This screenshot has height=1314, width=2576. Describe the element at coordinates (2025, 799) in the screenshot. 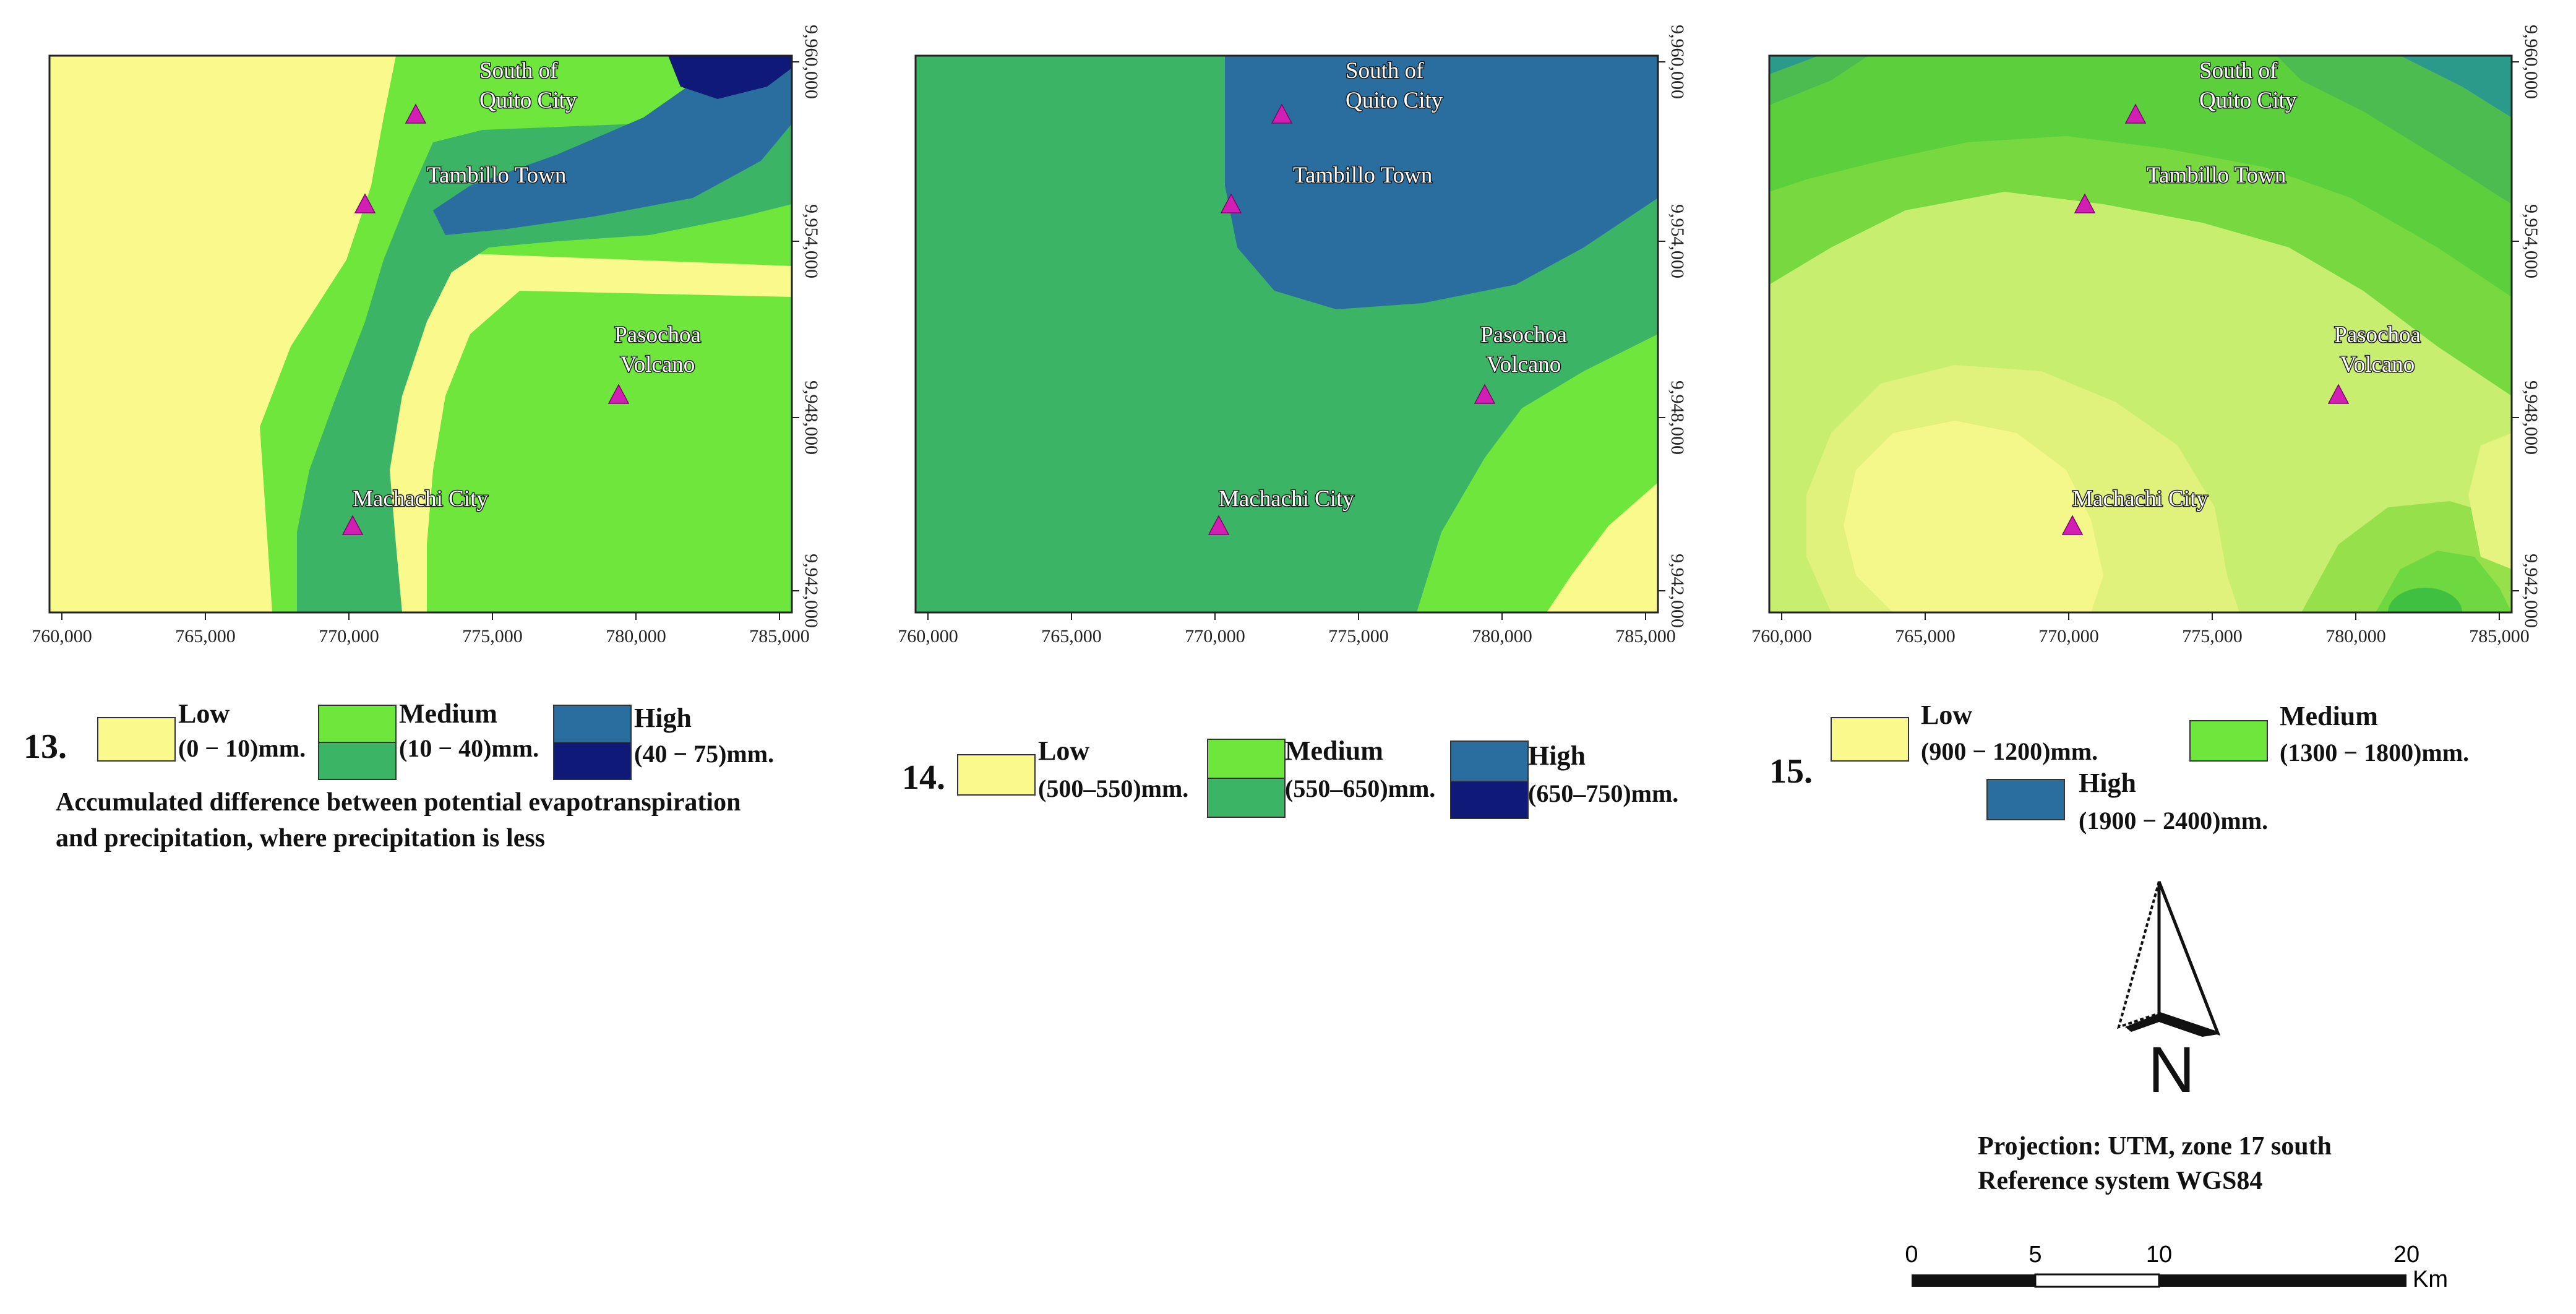

I see `legend-15-high-swatch` at that location.